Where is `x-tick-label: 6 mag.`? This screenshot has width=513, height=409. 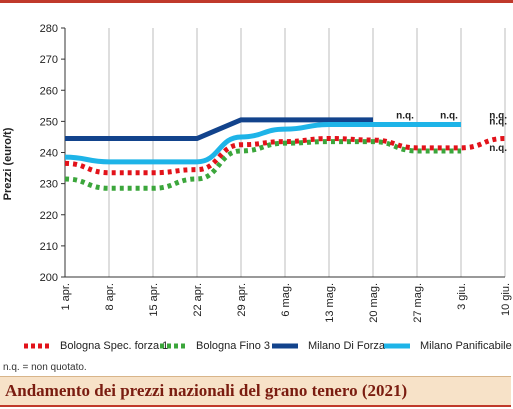 x-tick-label: 6 mag. is located at coordinates (286, 300).